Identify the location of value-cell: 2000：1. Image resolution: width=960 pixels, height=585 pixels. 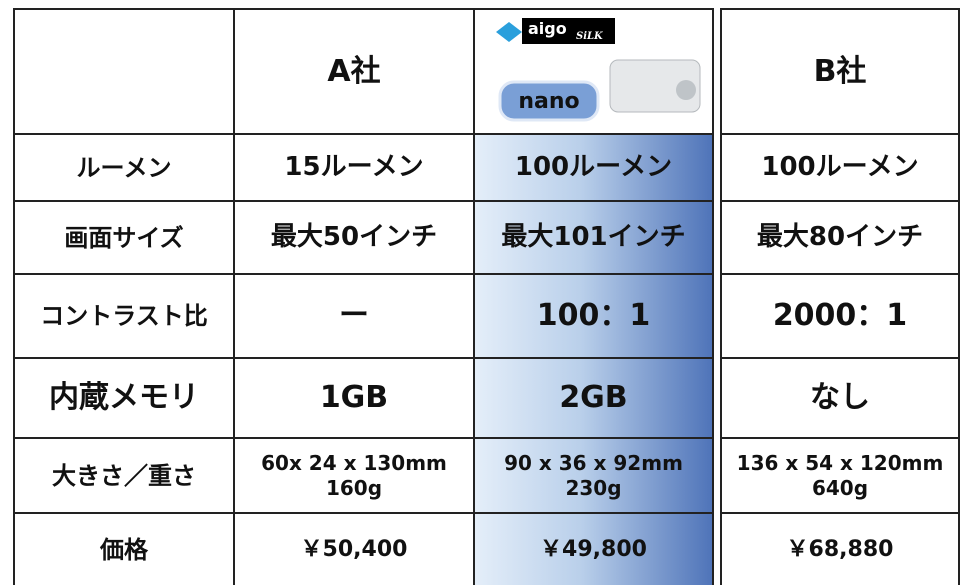
(840, 316).